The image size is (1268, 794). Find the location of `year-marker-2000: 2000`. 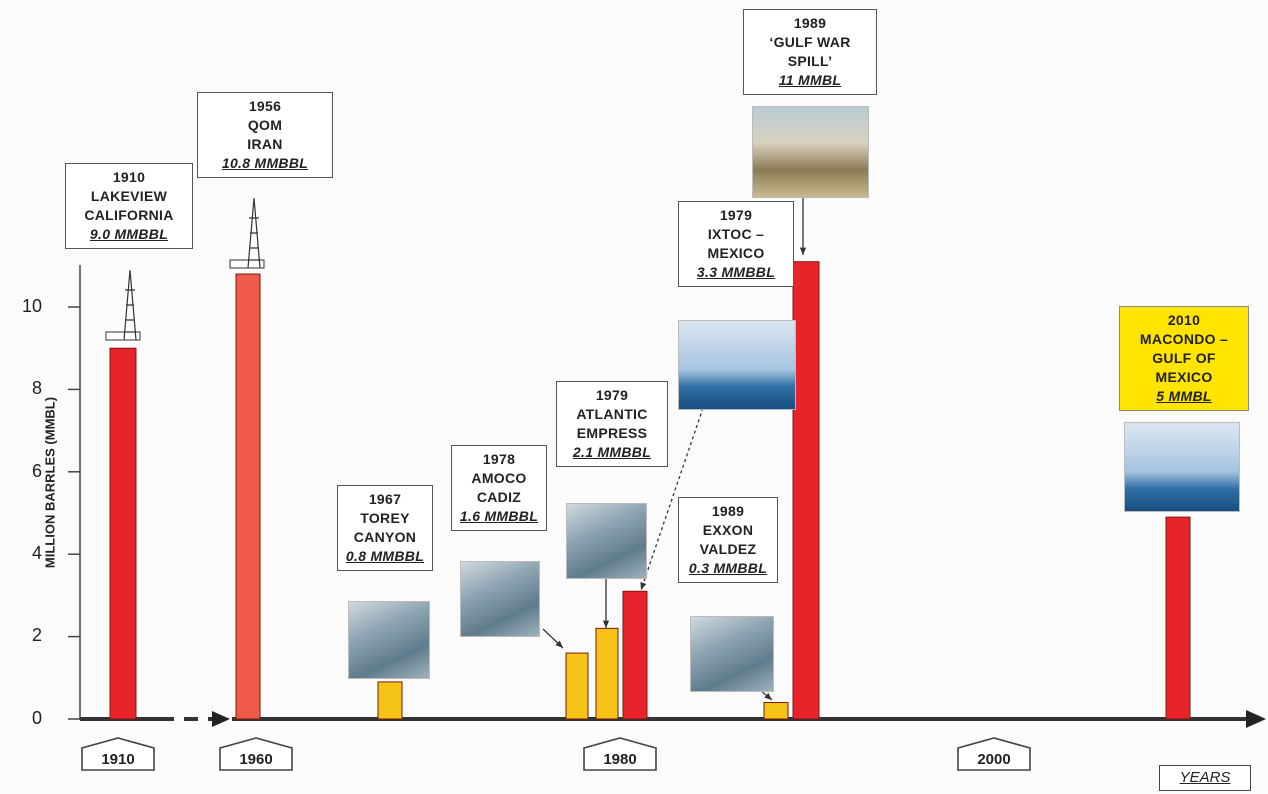

year-marker-2000: 2000 is located at coordinates (994, 756).